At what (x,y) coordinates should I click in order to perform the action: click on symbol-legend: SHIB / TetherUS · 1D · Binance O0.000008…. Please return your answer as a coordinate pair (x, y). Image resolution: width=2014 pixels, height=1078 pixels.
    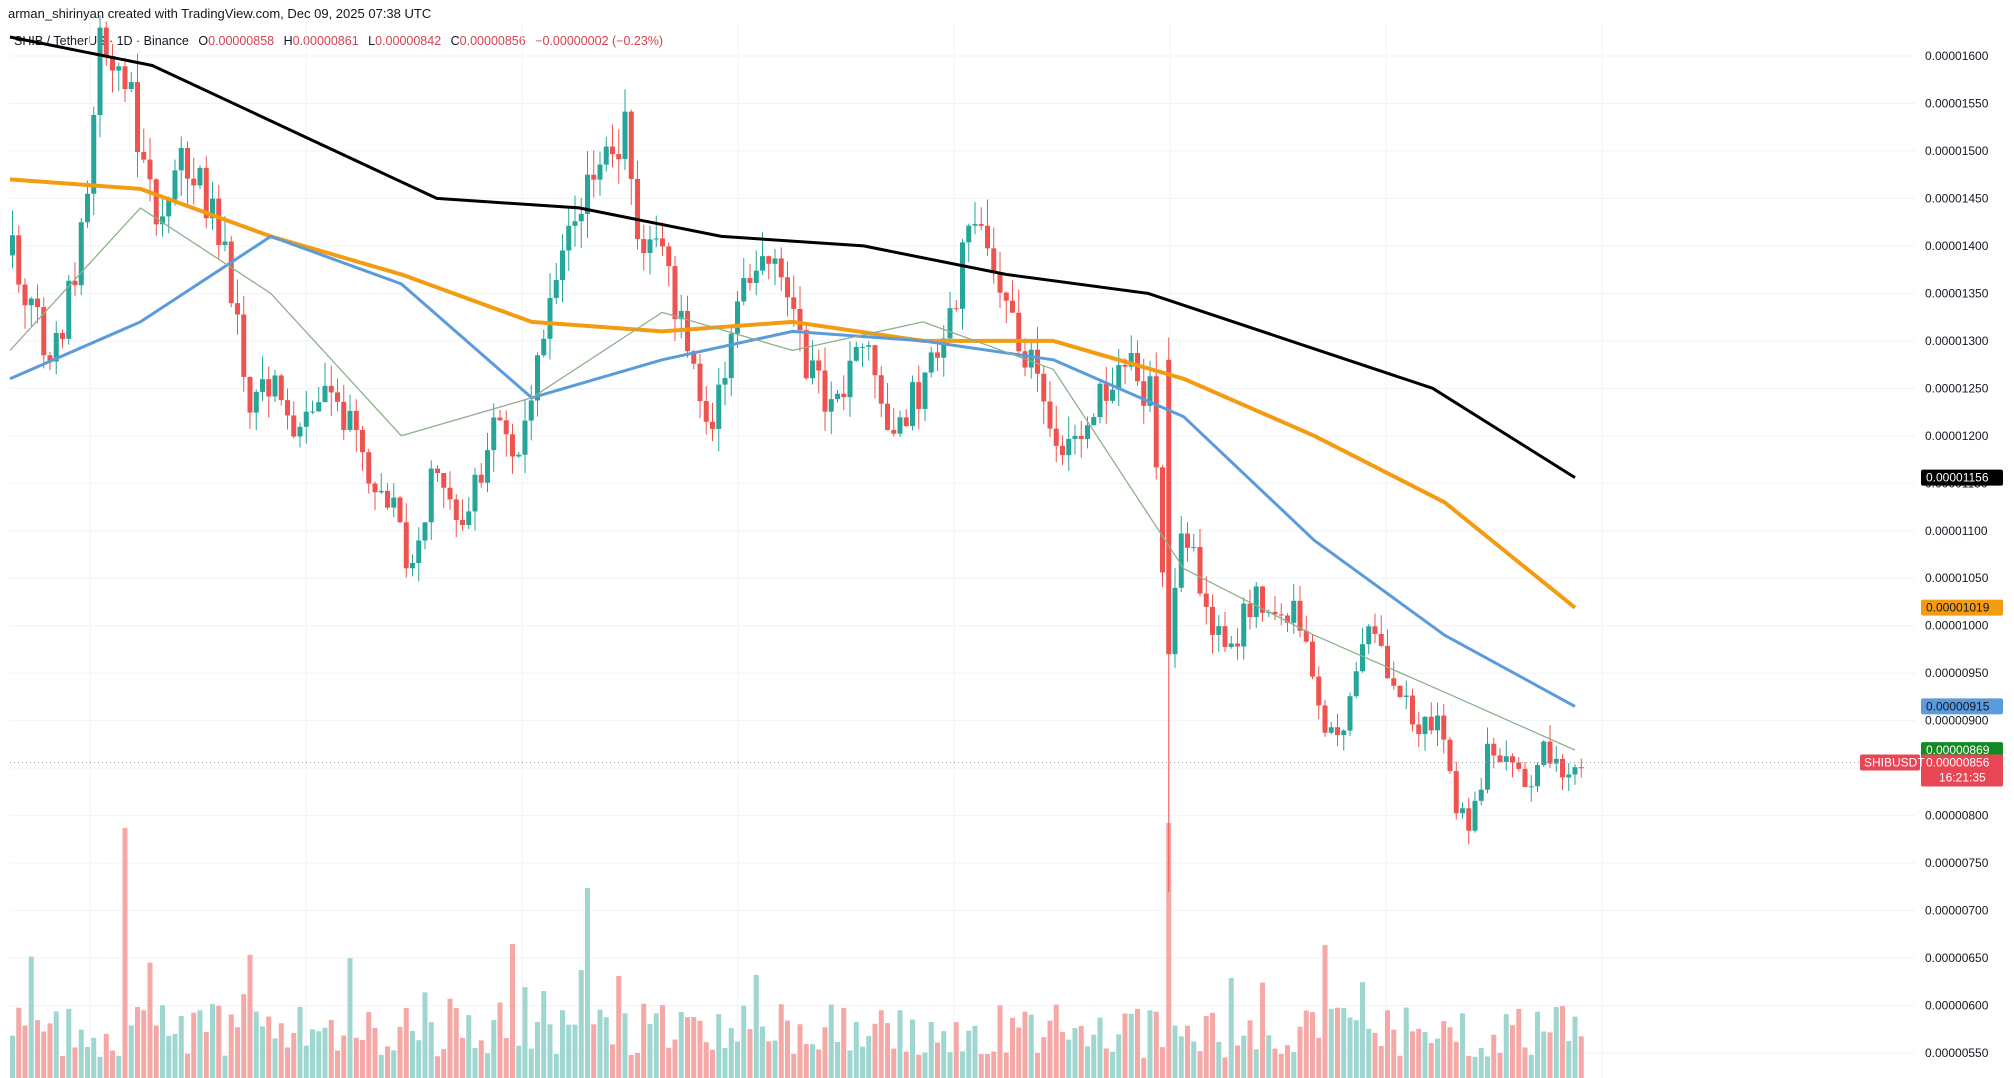
    Looking at the image, I should click on (338, 41).